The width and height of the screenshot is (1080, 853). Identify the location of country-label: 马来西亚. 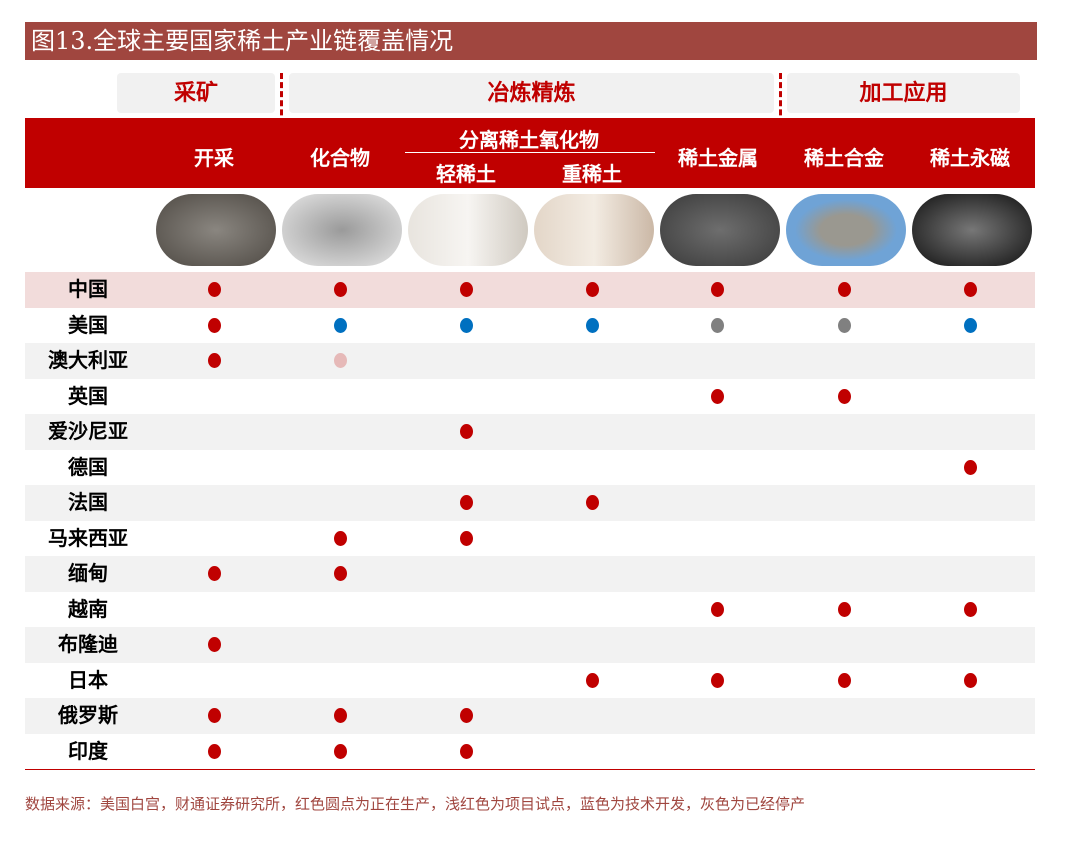
(88, 537).